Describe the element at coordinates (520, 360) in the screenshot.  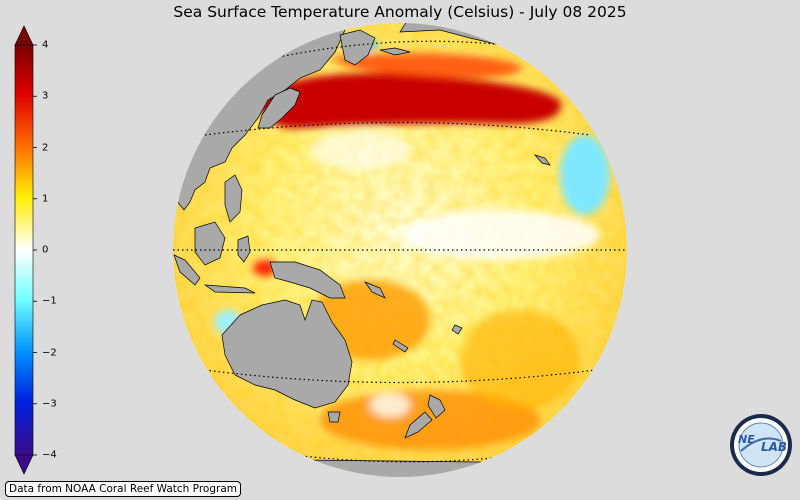
I see `south-pacific-warm` at that location.